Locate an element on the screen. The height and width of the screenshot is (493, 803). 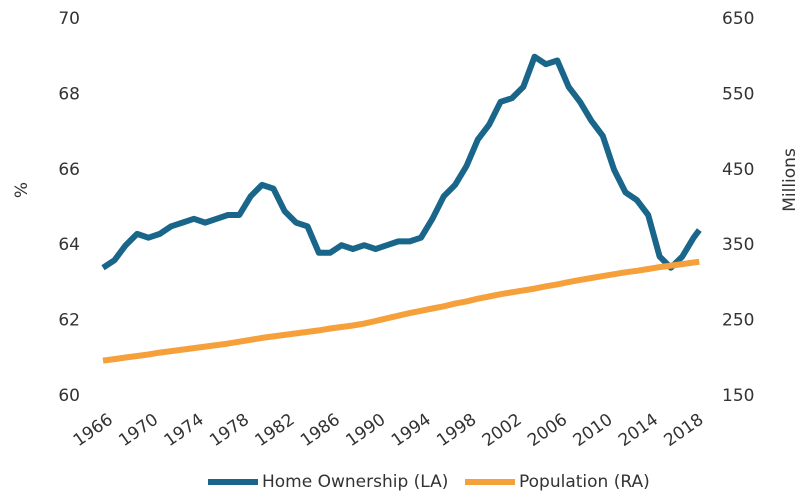
x-tick-label: 1974 is located at coordinates (184, 430).